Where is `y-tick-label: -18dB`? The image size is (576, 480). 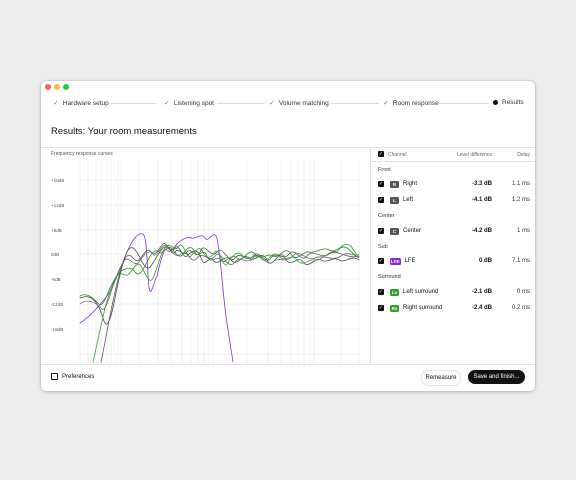 y-tick-label: -18dB is located at coordinates (57, 329).